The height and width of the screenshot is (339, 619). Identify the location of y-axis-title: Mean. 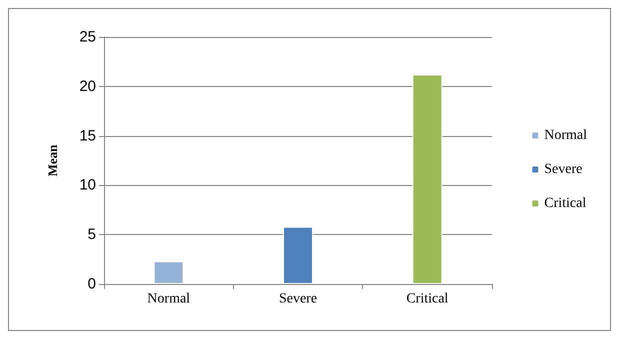
(52, 160).